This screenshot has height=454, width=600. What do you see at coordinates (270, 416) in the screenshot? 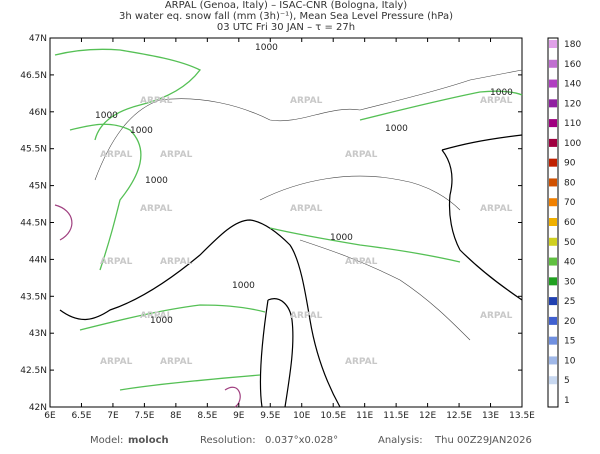
I see `lon-label: 9.5E` at bounding box center [270, 416].